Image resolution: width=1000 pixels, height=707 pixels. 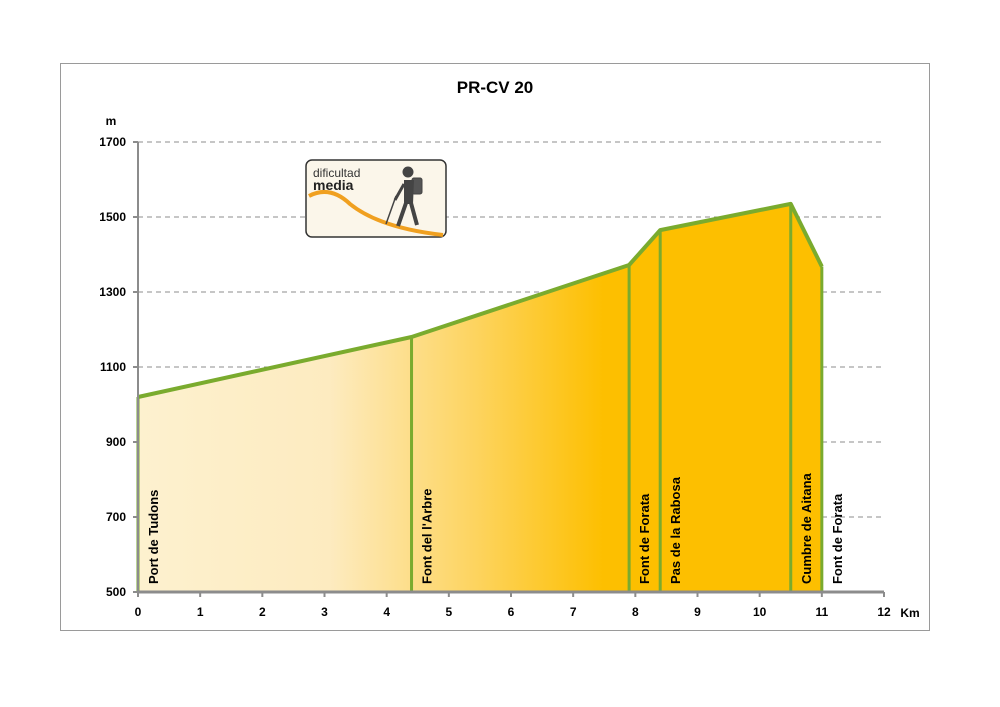 I want to click on waypoint-label-3: Pas de la Rabosa, so click(x=675, y=530).